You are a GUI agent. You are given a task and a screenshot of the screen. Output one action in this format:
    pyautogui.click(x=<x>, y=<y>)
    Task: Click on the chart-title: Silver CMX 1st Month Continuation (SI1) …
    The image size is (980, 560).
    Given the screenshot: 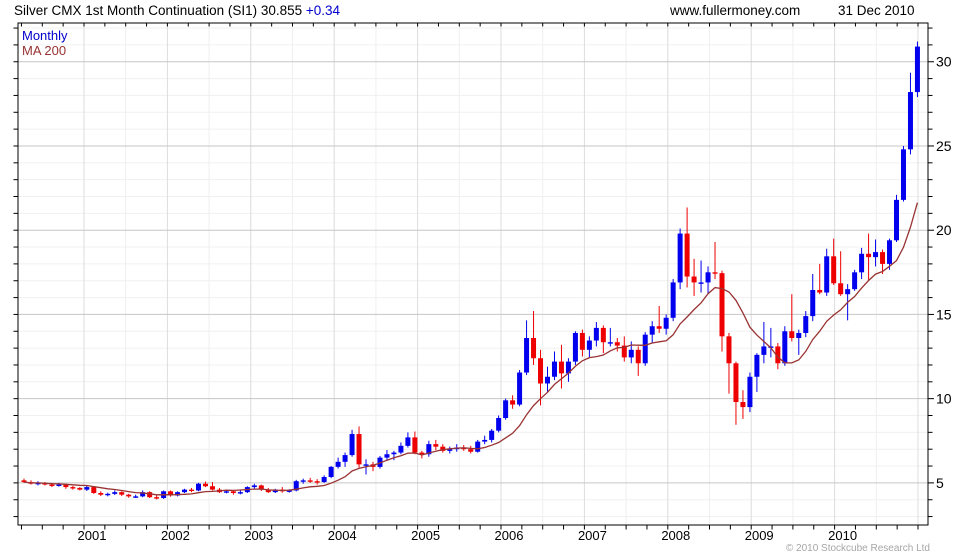 What is the action you would take?
    pyautogui.click(x=158, y=10)
    